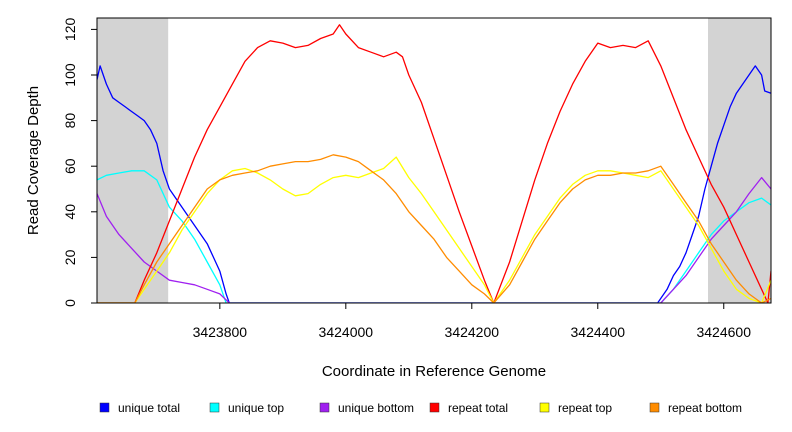 The height and width of the screenshot is (432, 792). I want to click on y-tick-label: 120, so click(70, 30).